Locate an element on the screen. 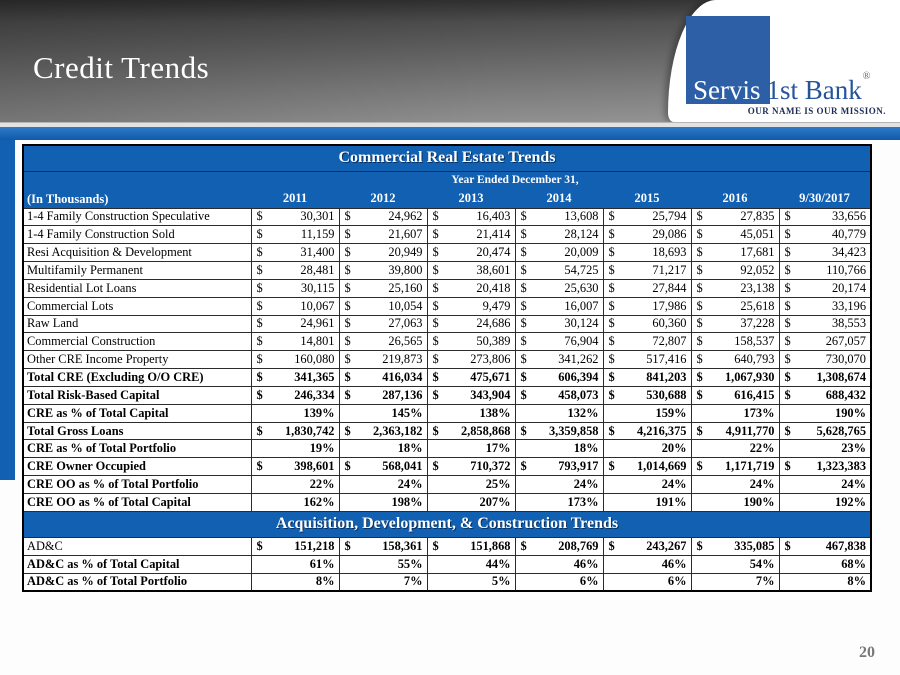  value-cell: $39,800 is located at coordinates (383, 270).